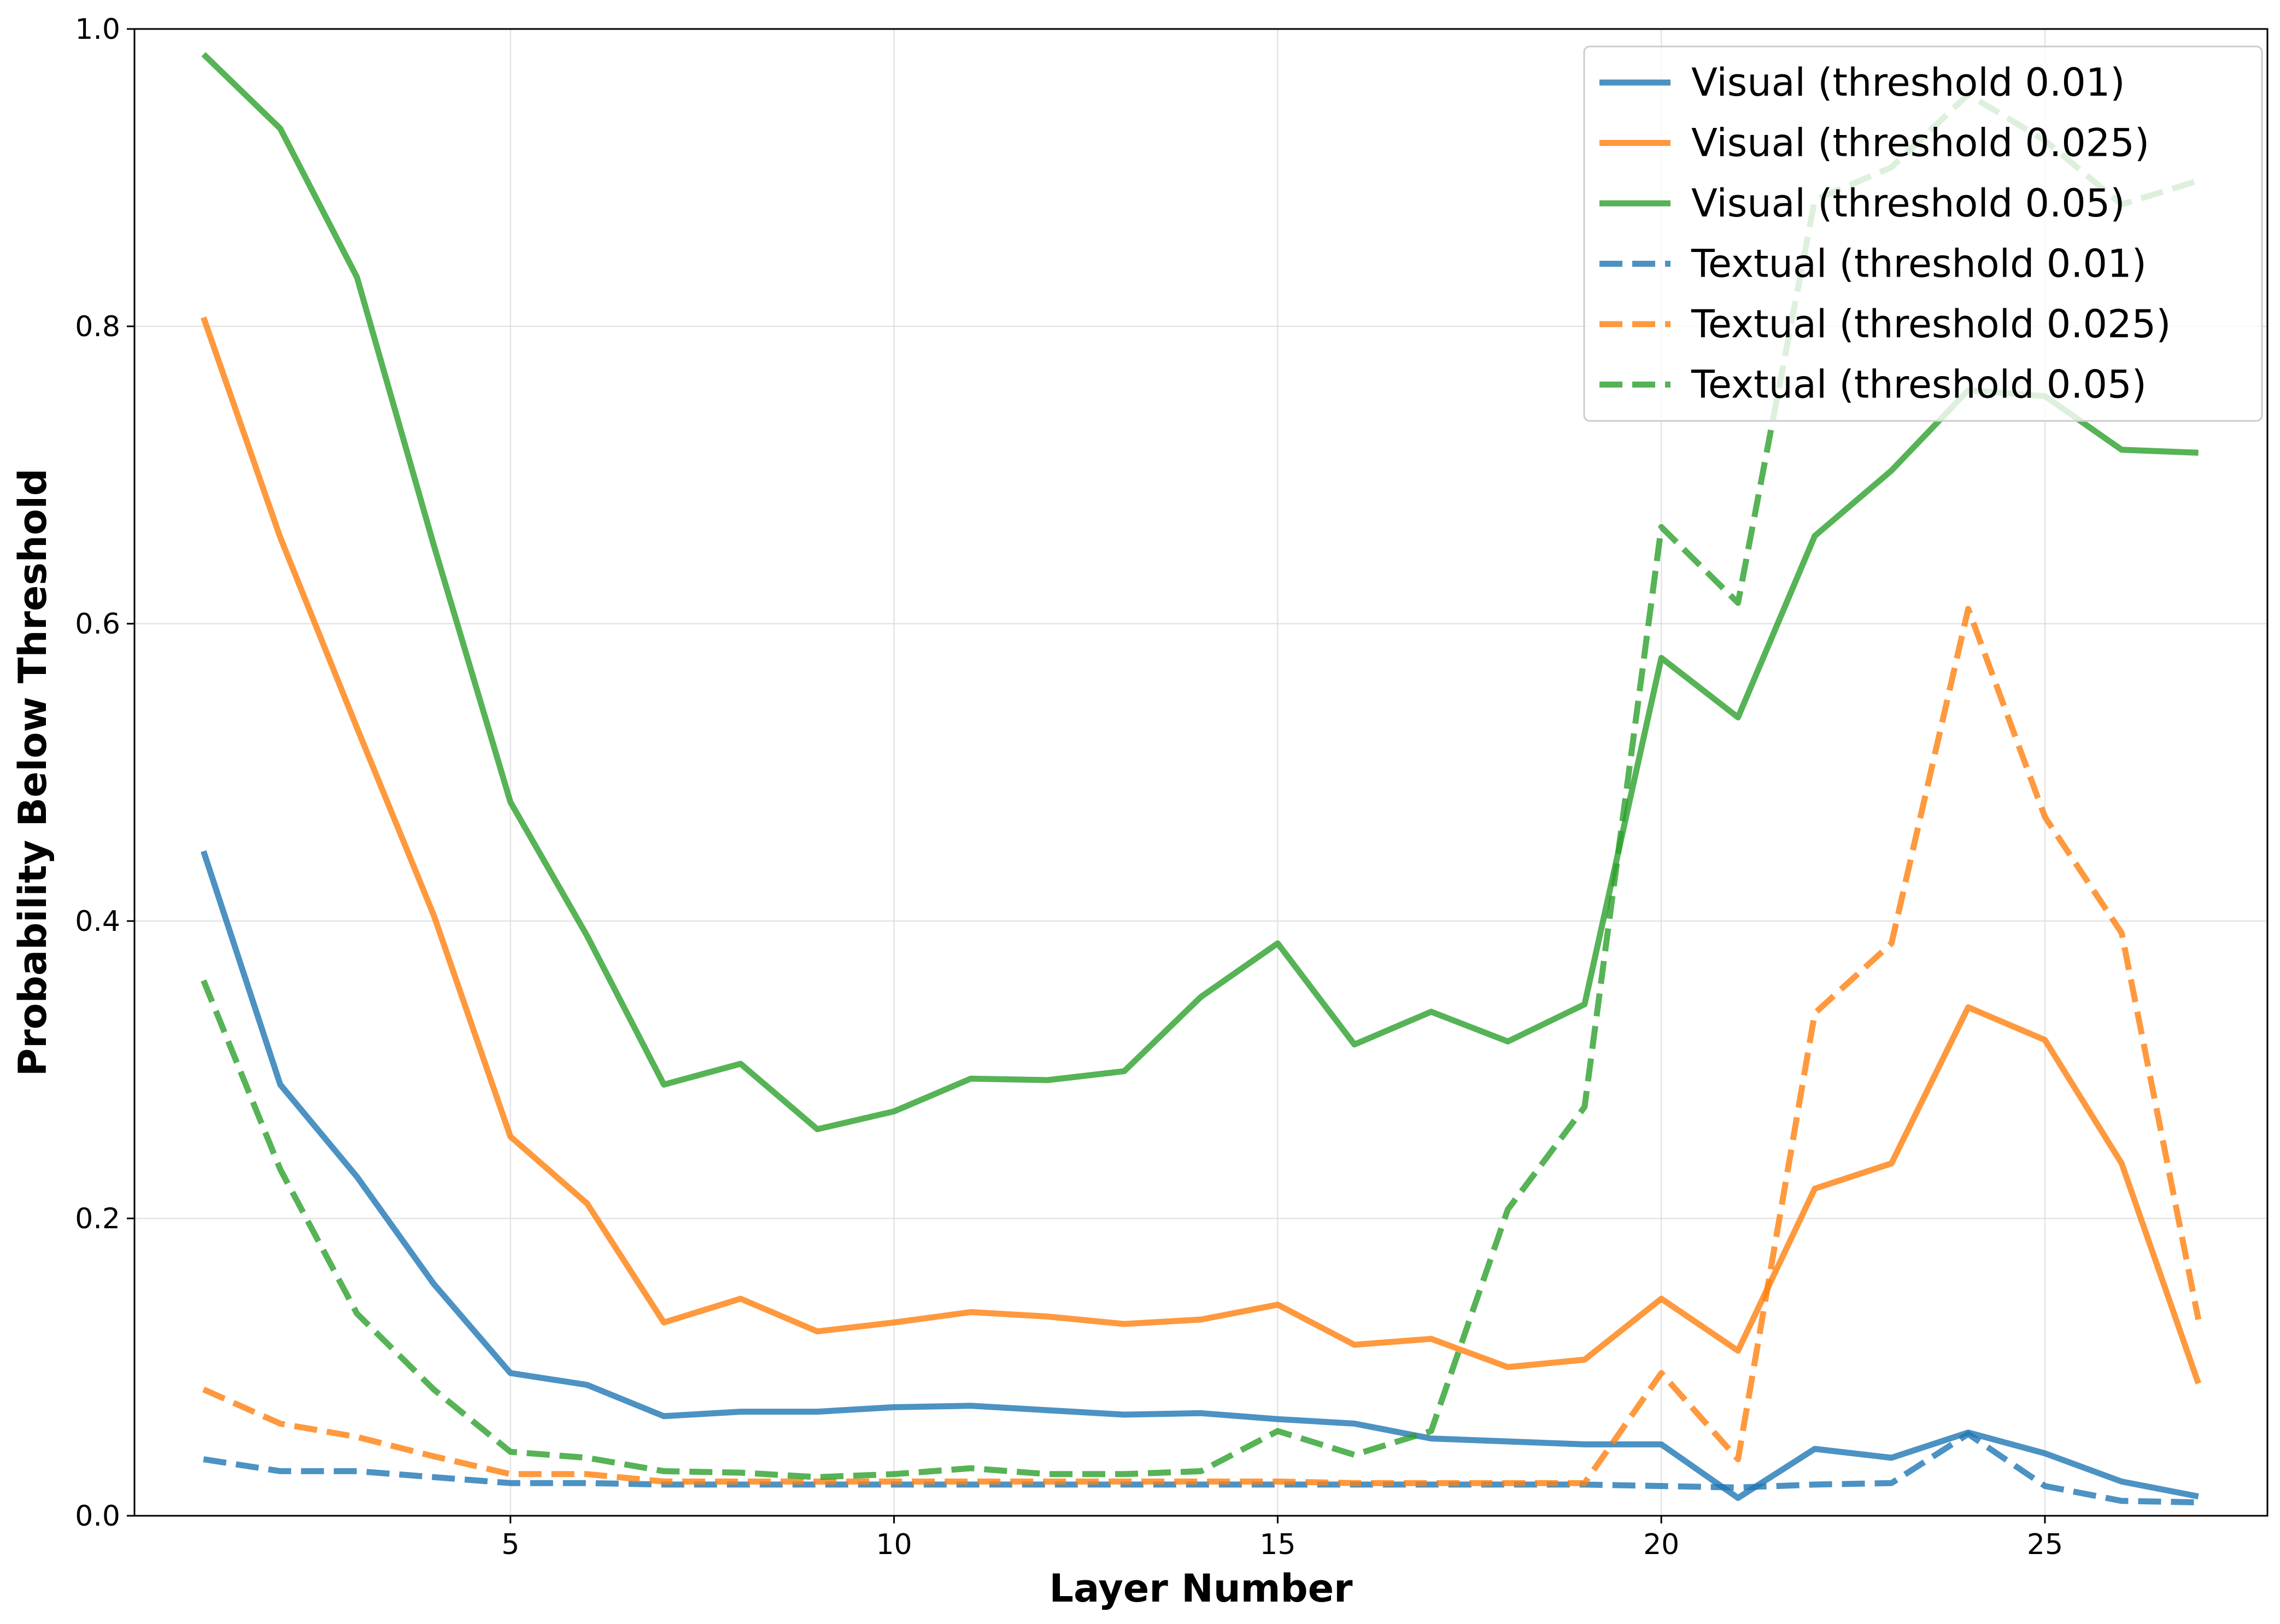 The image size is (2280, 1624). What do you see at coordinates (32, 772) in the screenshot?
I see `y-axis-title: Probability Below Threshold` at bounding box center [32, 772].